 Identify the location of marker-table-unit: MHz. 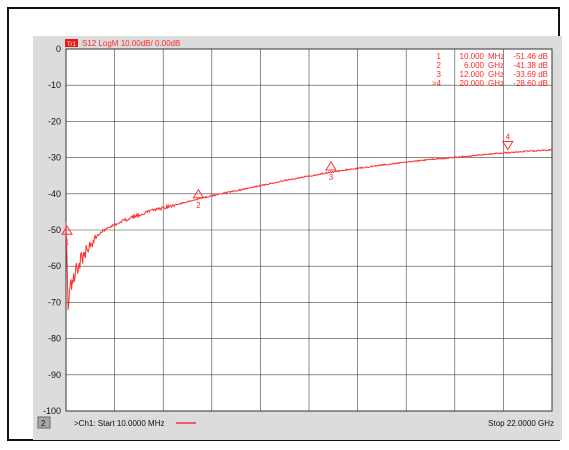
(496, 56).